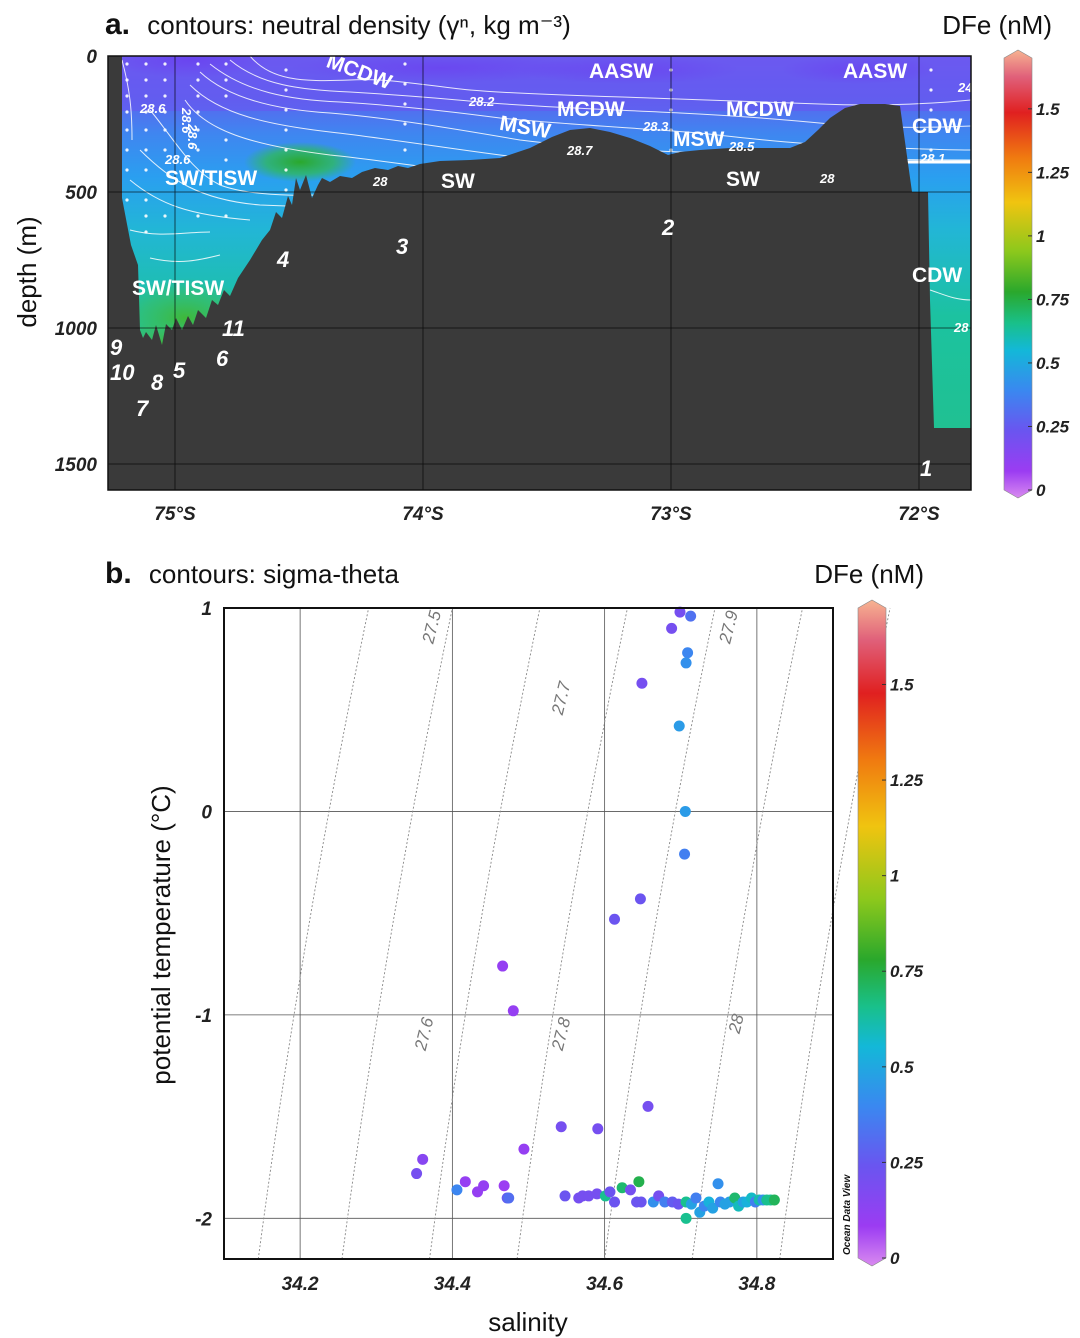 This screenshot has height=1338, width=1080. I want to click on ts-x-tick-label: 34.8, so click(756, 1284).